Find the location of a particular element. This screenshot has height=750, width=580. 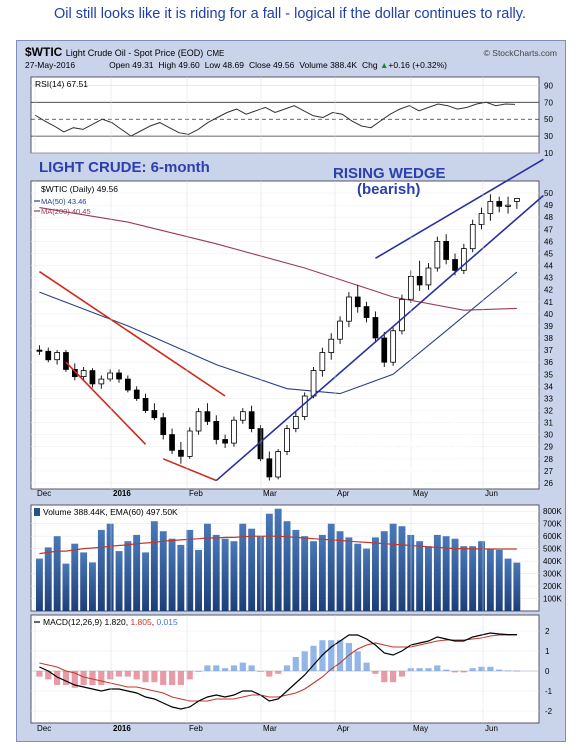

x-tick-label: Apr is located at coordinates (343, 728).